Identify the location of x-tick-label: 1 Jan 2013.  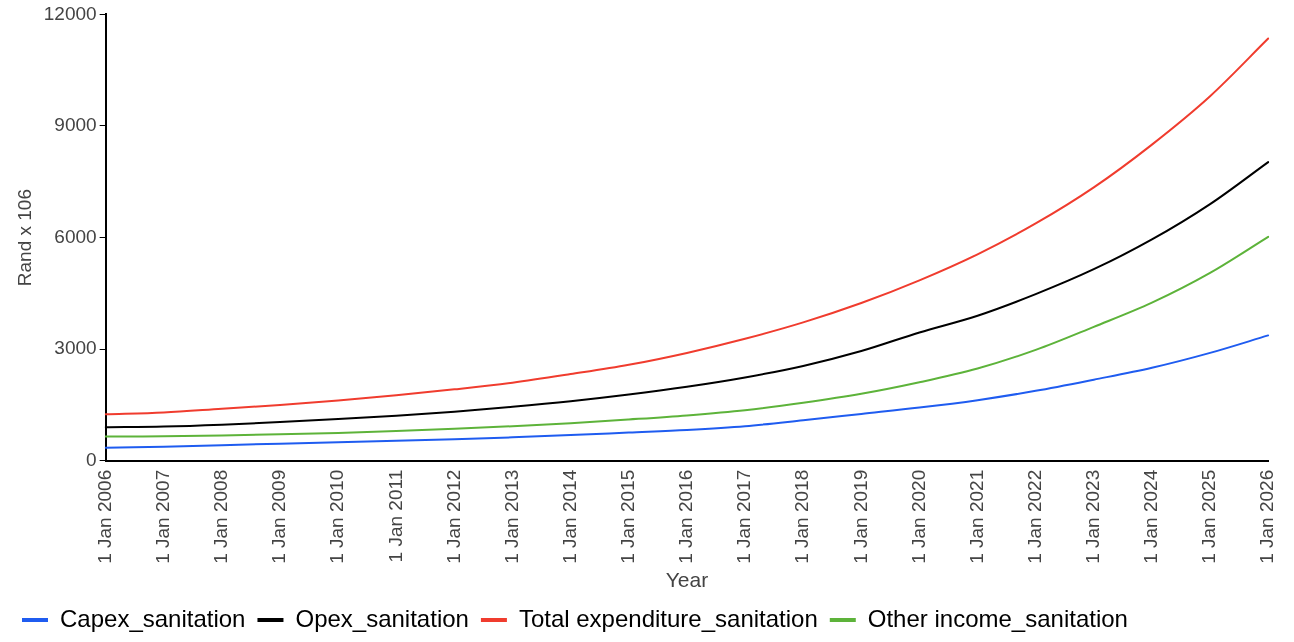
(511, 516).